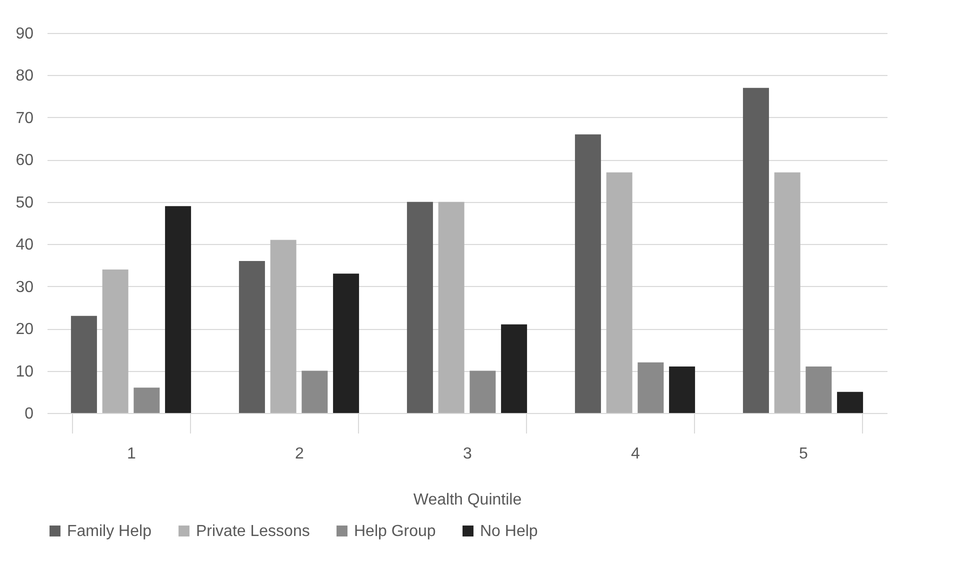 This screenshot has height=582, width=955. I want to click on x-tick-label: 1, so click(131, 454).